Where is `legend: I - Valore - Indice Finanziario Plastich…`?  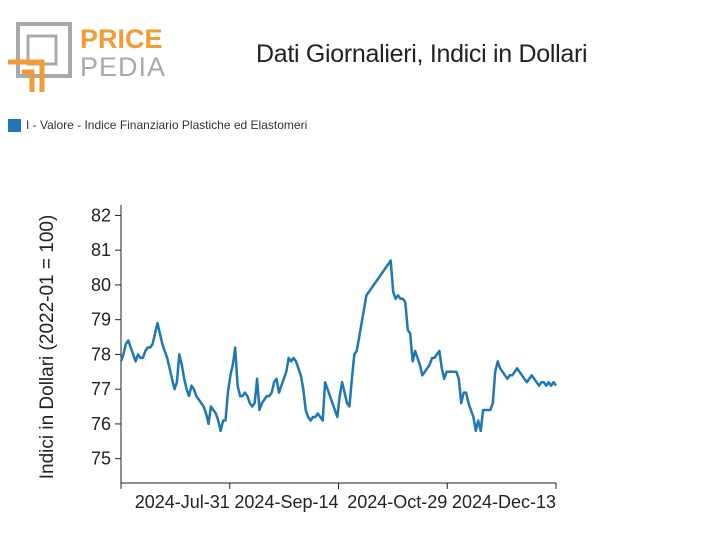 legend: I - Valore - Indice Finanziario Plastich… is located at coordinates (157, 125).